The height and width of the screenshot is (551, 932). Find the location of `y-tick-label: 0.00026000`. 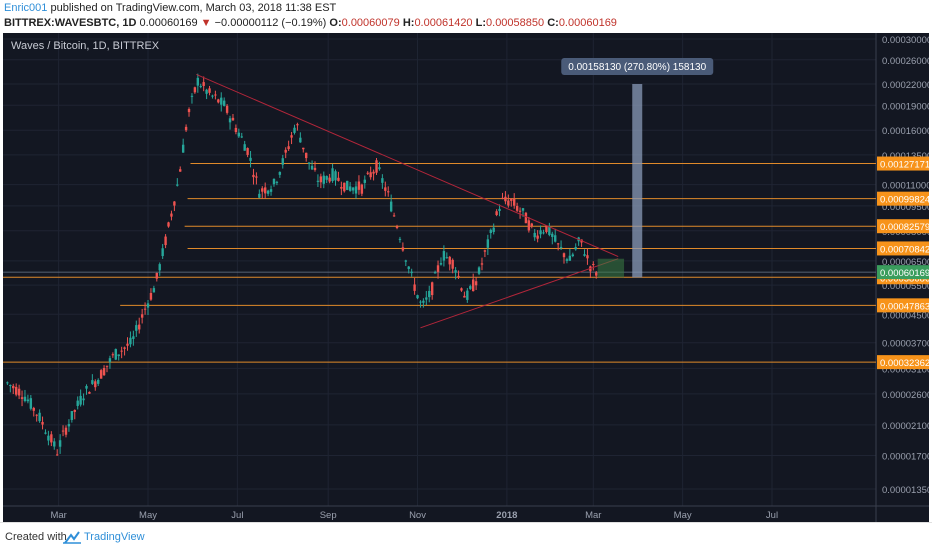

y-tick-label: 0.00026000 is located at coordinates (905, 61).